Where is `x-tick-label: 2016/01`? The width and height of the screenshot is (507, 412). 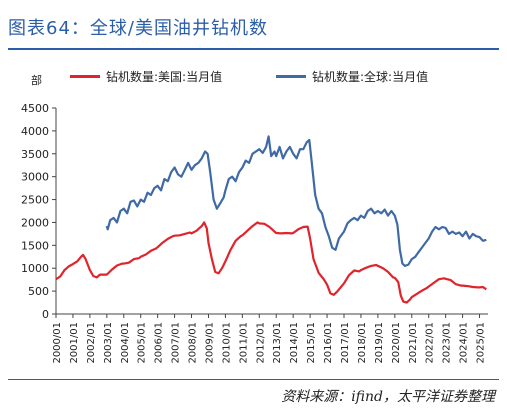
x-tick-label: 2016/01 is located at coordinates (328, 343).